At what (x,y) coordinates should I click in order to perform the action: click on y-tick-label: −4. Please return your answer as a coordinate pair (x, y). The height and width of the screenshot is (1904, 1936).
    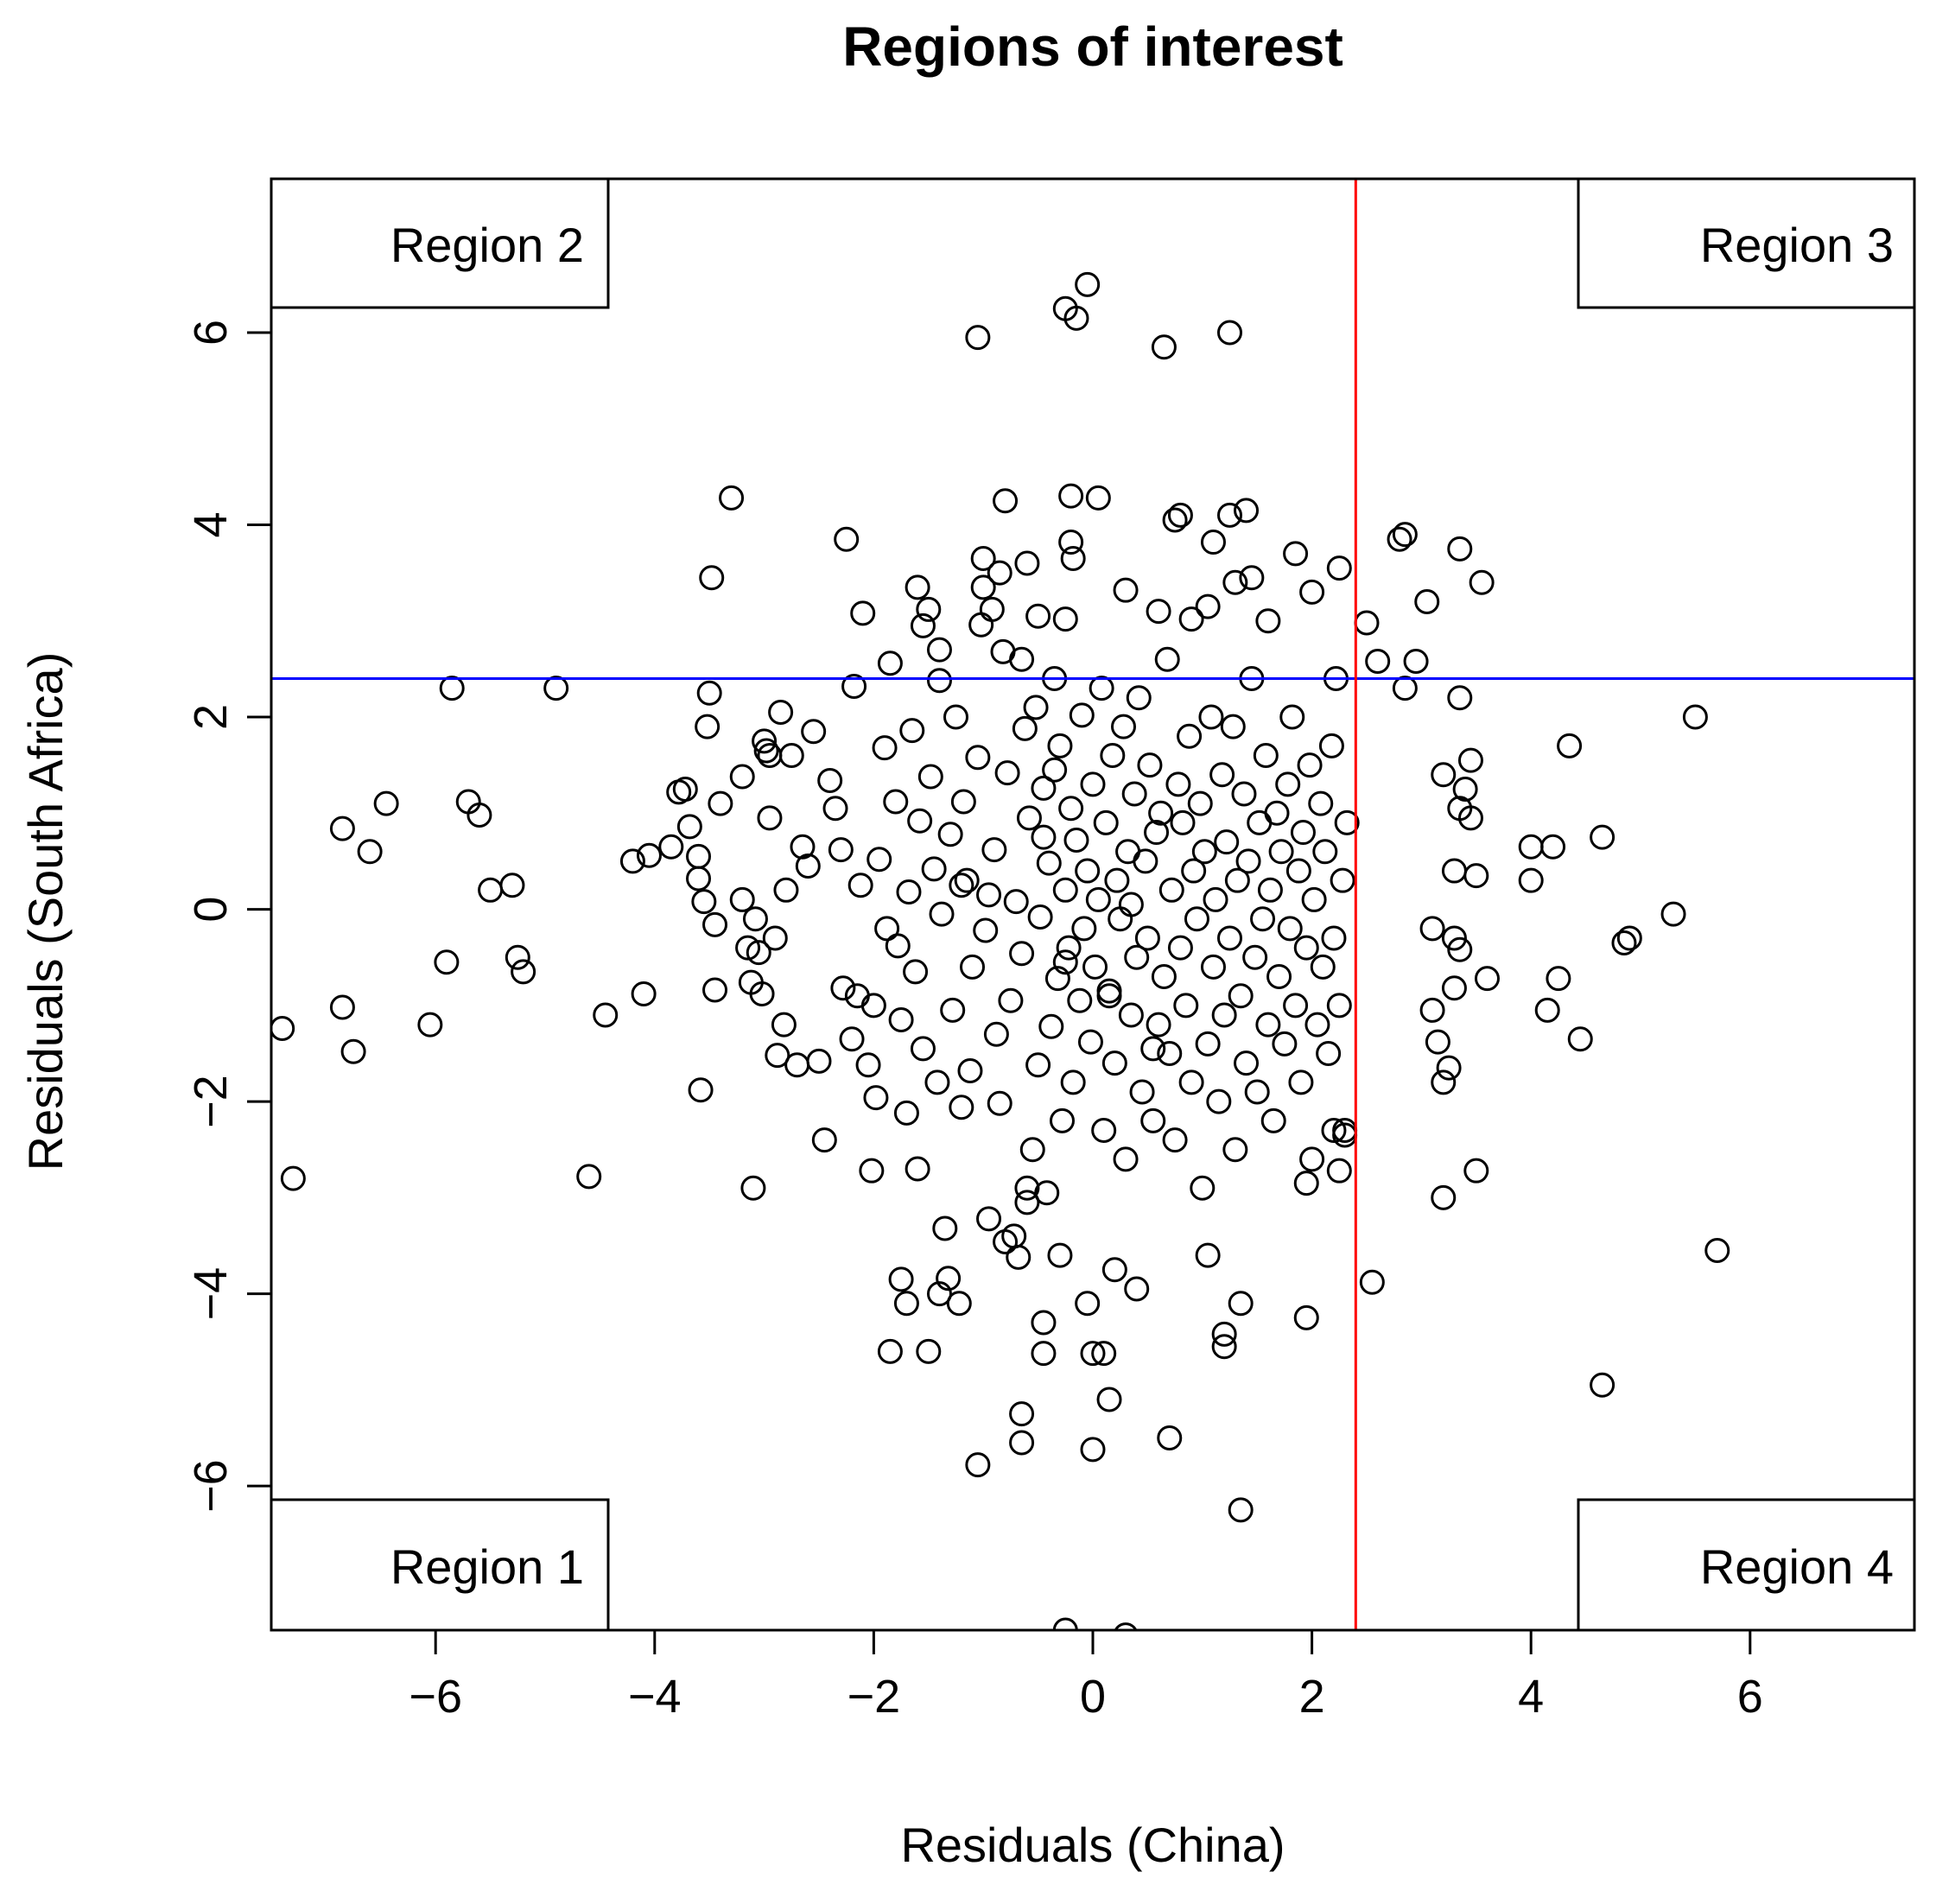
    Looking at the image, I should click on (211, 1294).